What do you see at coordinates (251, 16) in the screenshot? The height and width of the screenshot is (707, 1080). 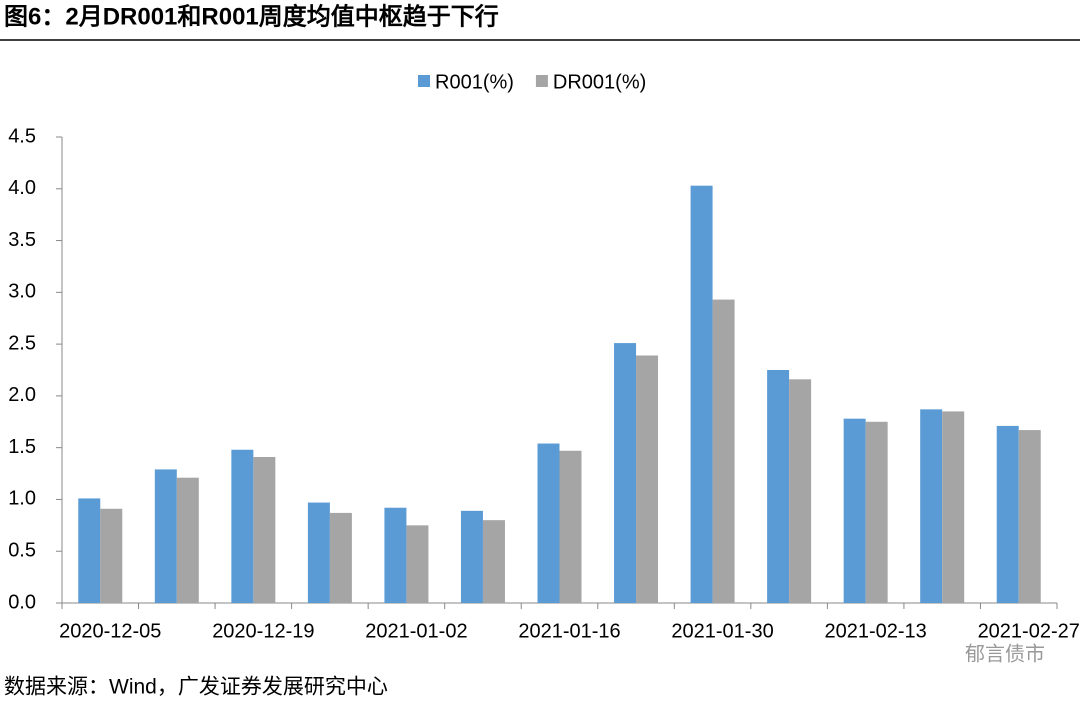 I see `chart-title: 图6：2月DR001和R001周度均值中枢趋于下行` at bounding box center [251, 16].